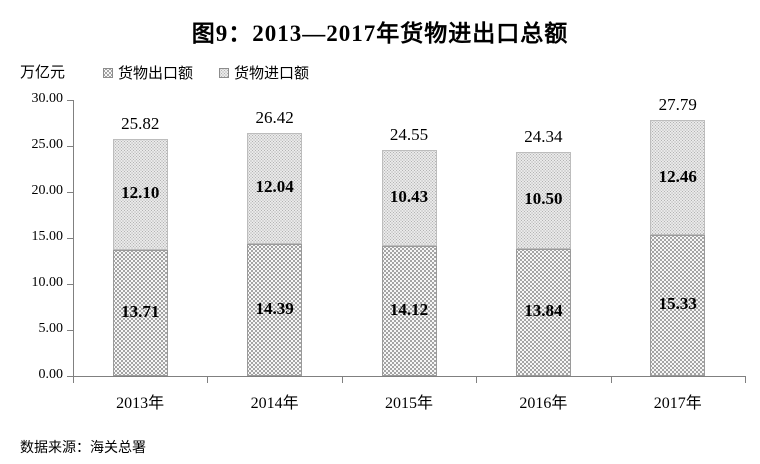 The width and height of the screenshot is (760, 464). What do you see at coordinates (274, 403) in the screenshot?
I see `x-axis-category-label: 2014年` at bounding box center [274, 403].